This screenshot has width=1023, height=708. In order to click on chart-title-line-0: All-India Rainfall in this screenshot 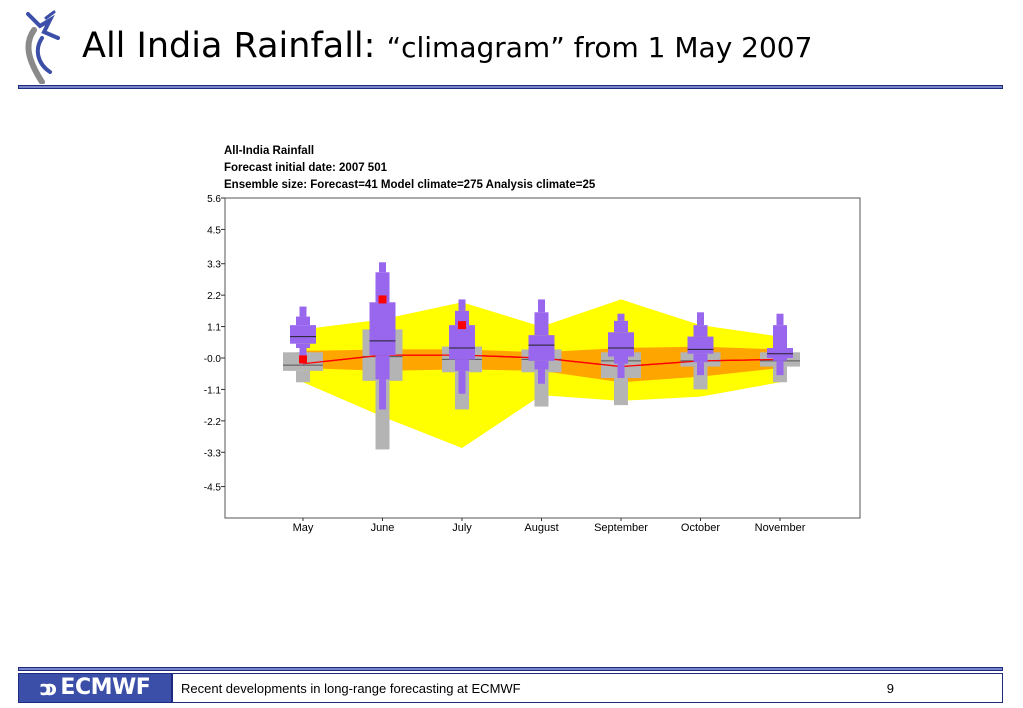, I will do `click(269, 151)`.